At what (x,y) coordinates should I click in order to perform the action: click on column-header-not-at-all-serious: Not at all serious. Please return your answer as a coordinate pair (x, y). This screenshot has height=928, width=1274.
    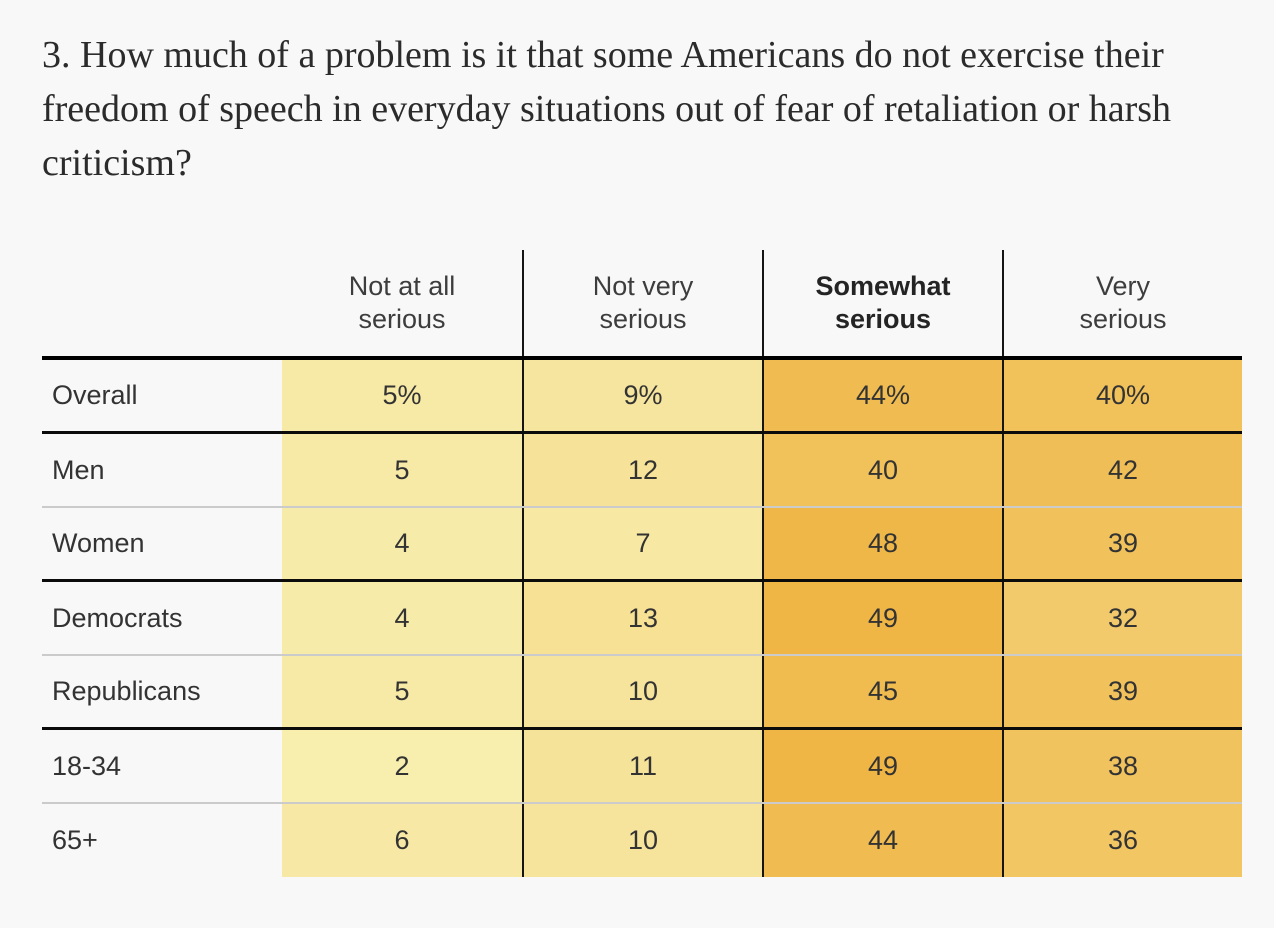
    Looking at the image, I should click on (402, 303).